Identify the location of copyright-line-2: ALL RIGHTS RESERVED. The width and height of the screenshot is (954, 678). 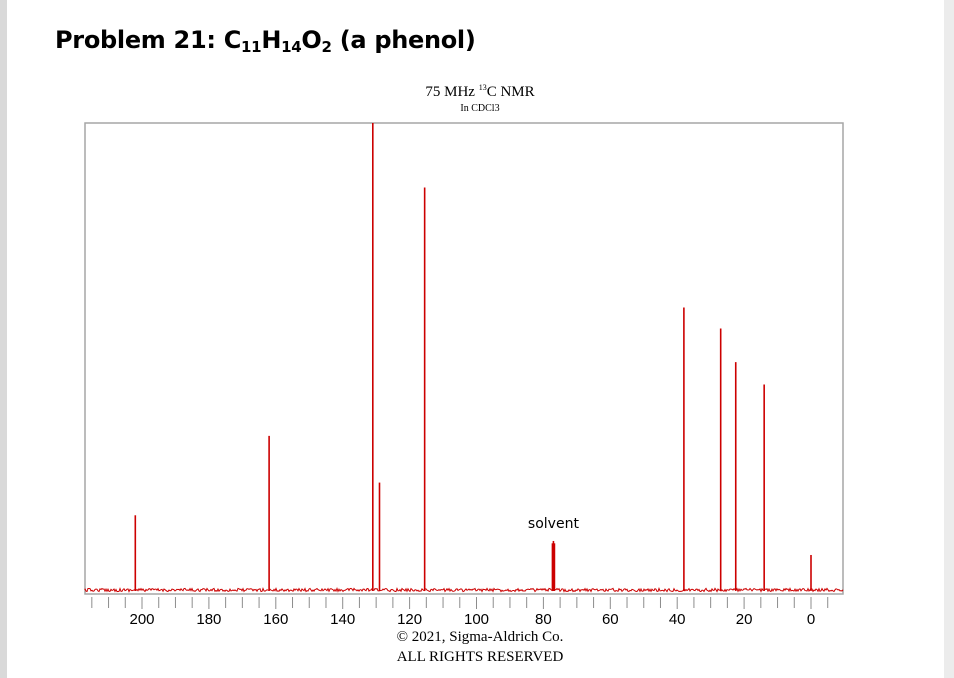
(480, 657).